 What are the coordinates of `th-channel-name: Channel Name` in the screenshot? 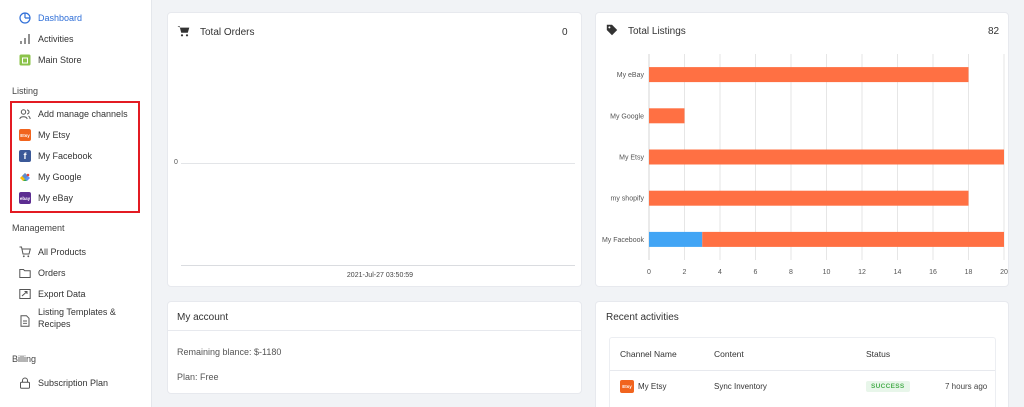 It's located at (648, 354).